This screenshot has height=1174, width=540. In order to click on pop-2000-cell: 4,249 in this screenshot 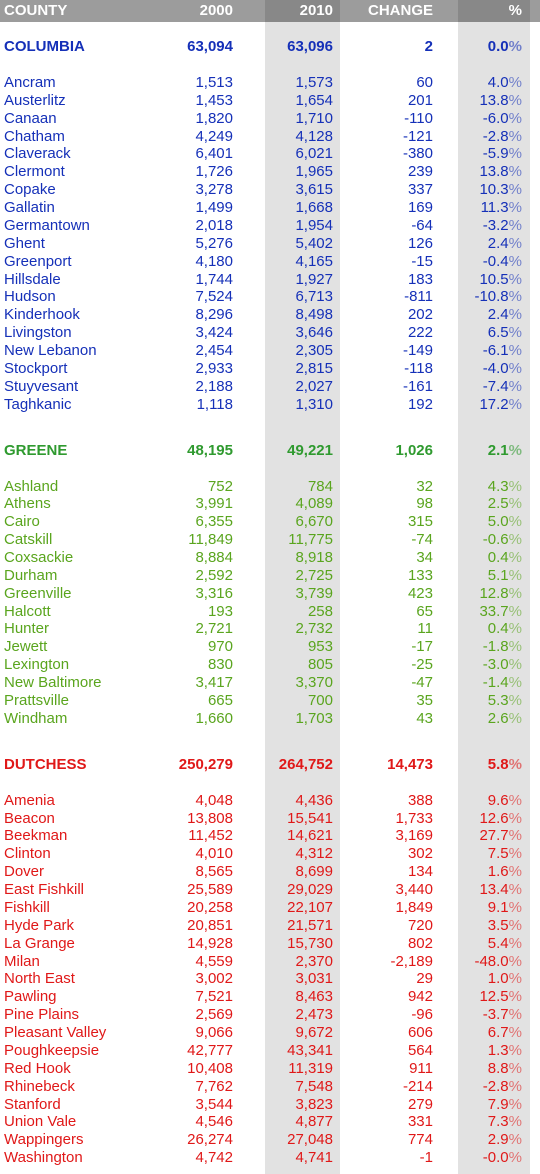, I will do `click(214, 136)`.